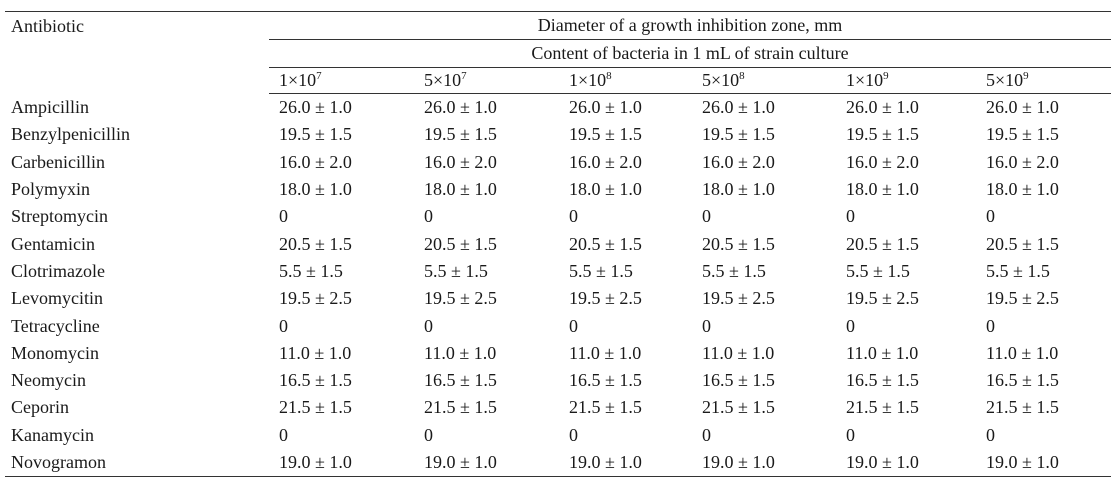 This screenshot has width=1116, height=489. I want to click on antibiotic-name: Clotrimazole, so click(58, 270).